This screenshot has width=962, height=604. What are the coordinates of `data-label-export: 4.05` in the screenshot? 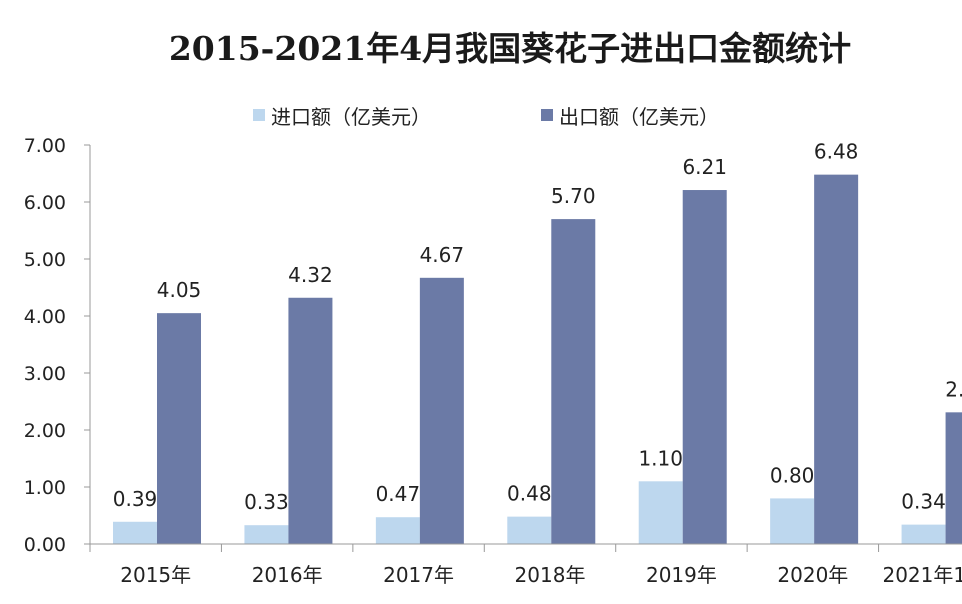 It's located at (179, 290).